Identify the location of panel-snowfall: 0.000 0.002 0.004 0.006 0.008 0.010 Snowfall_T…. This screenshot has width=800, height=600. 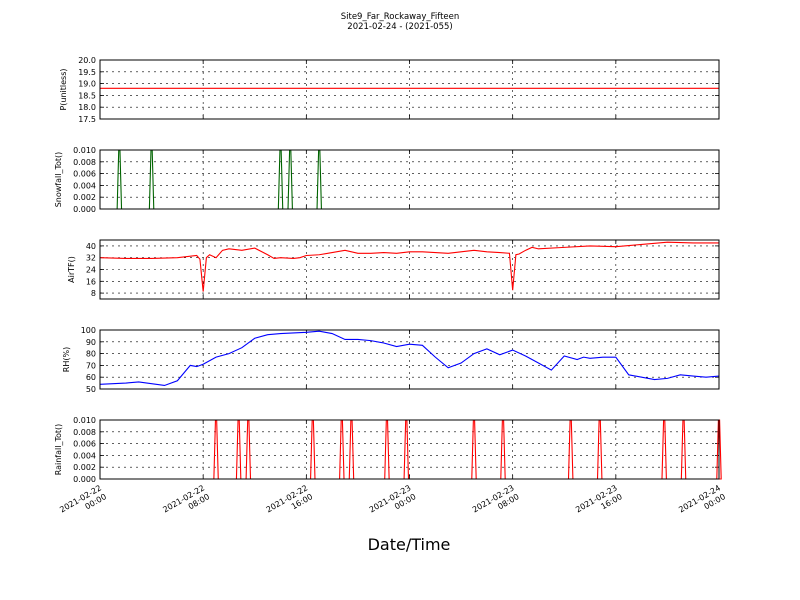
(387, 180).